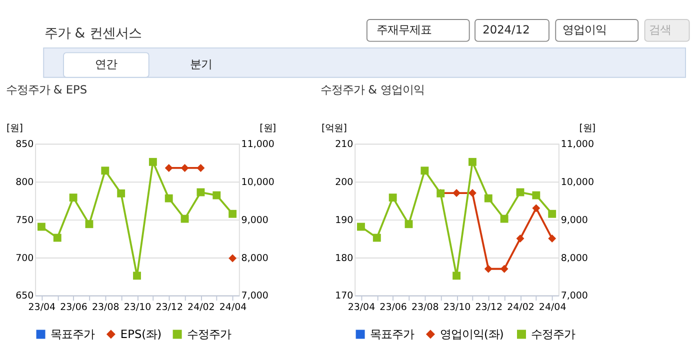 This screenshot has width=695, height=349. Describe the element at coordinates (201, 63) in the screenshot. I see `text: 분기` at that location.